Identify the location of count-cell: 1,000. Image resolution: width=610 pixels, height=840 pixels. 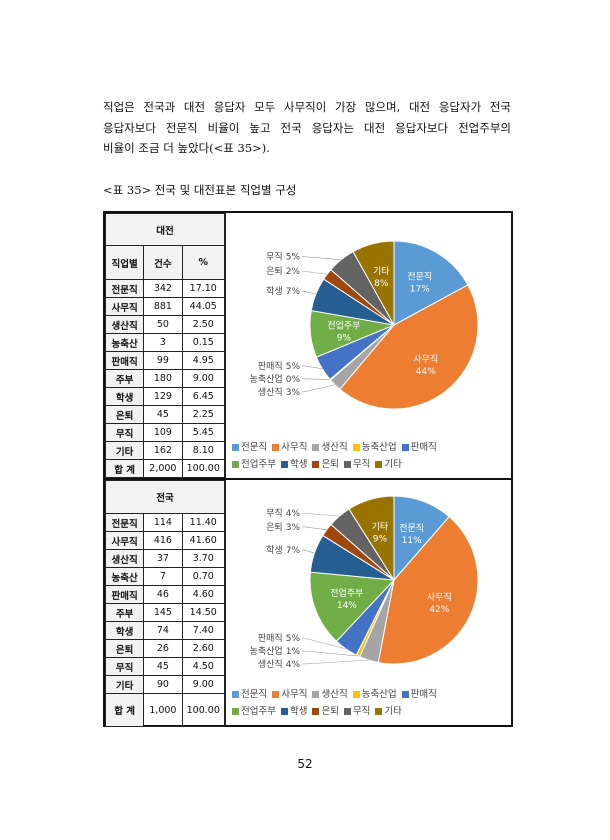
(163, 710).